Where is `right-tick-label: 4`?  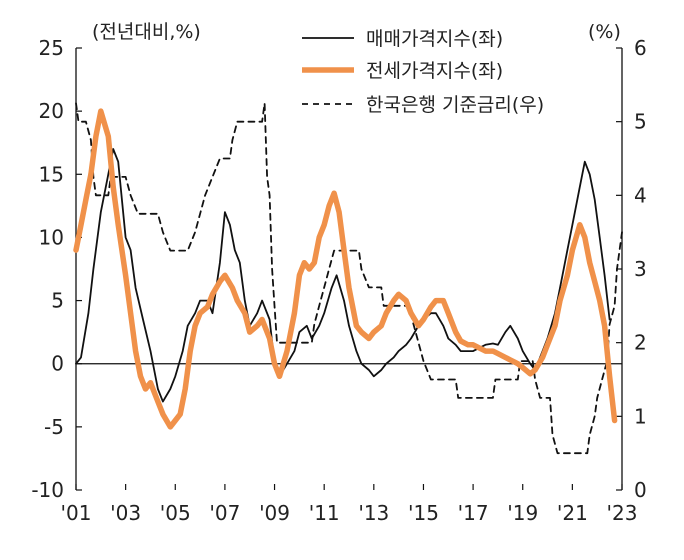
right-tick-label: 4 is located at coordinates (640, 195).